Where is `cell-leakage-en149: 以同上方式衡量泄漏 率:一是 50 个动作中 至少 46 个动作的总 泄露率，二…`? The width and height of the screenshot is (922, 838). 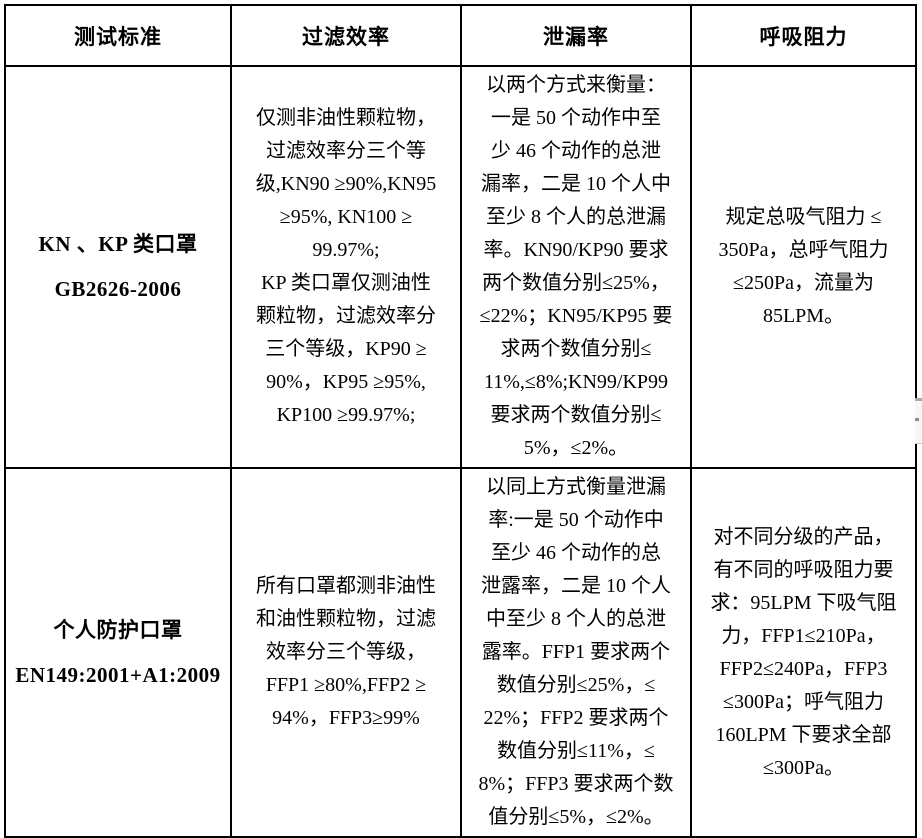
cell-leakage-en149: 以同上方式衡量泄漏 率:一是 50 个动作中 至少 46 个动作的总 泄露率，二… is located at coordinates (576, 652).